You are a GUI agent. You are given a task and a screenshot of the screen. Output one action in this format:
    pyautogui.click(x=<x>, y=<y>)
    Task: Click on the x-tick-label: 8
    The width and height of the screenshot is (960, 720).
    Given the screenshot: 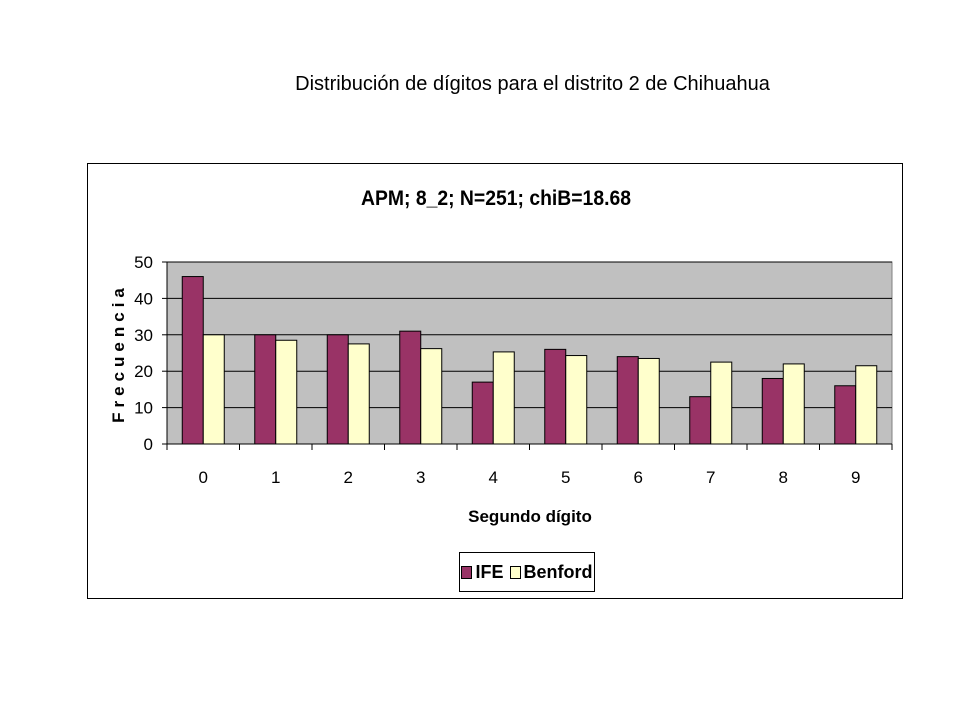 What is the action you would take?
    pyautogui.click(x=783, y=477)
    